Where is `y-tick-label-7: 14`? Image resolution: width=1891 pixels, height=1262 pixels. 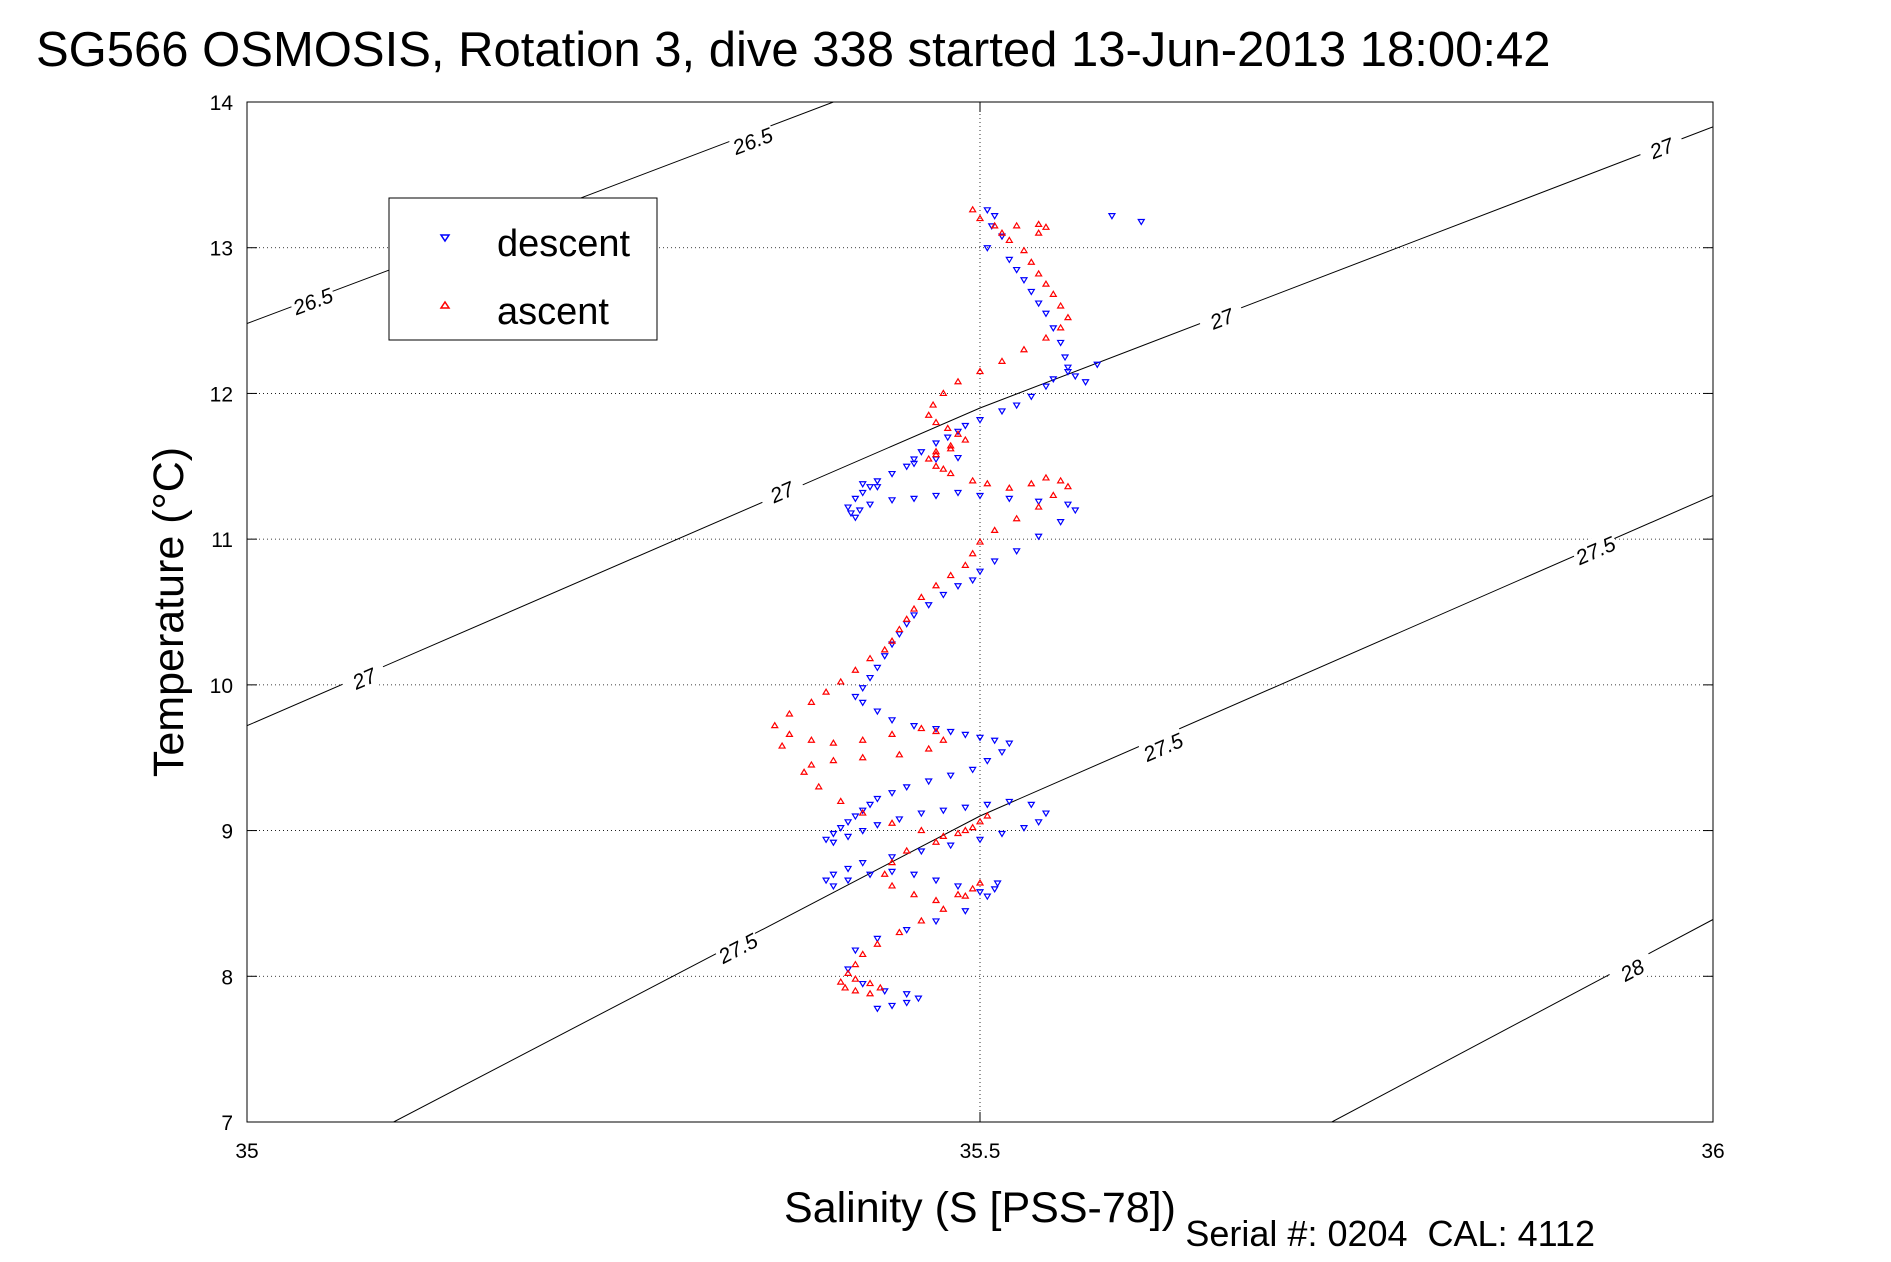
y-tick-label-7: 14 is located at coordinates (222, 103).